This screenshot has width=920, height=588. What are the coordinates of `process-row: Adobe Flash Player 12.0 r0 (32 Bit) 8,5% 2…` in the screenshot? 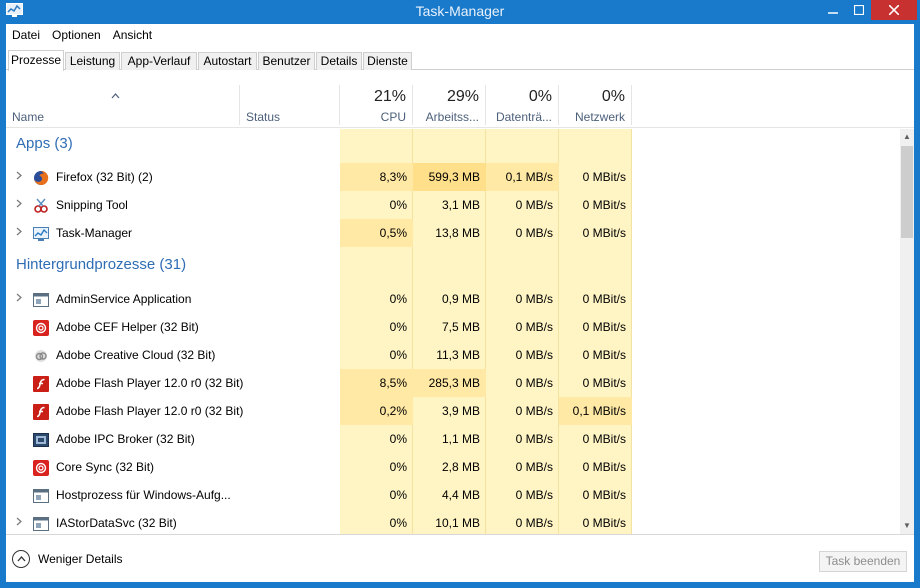 It's located at (453, 383).